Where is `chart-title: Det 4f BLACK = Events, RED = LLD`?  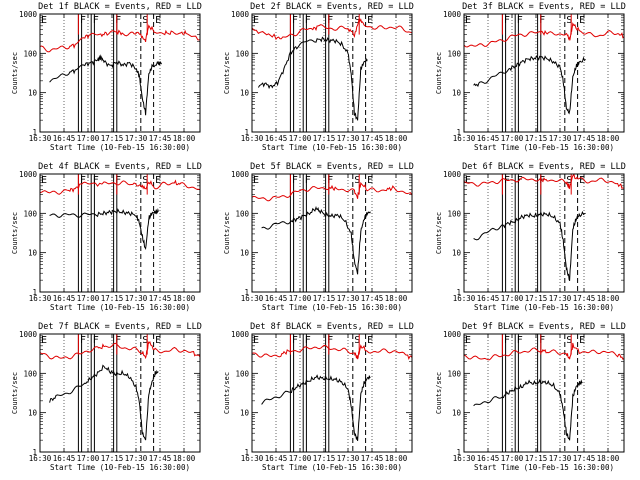 chart-title: Det 4f BLACK = Events, RED = LLD is located at coordinates (120, 167).